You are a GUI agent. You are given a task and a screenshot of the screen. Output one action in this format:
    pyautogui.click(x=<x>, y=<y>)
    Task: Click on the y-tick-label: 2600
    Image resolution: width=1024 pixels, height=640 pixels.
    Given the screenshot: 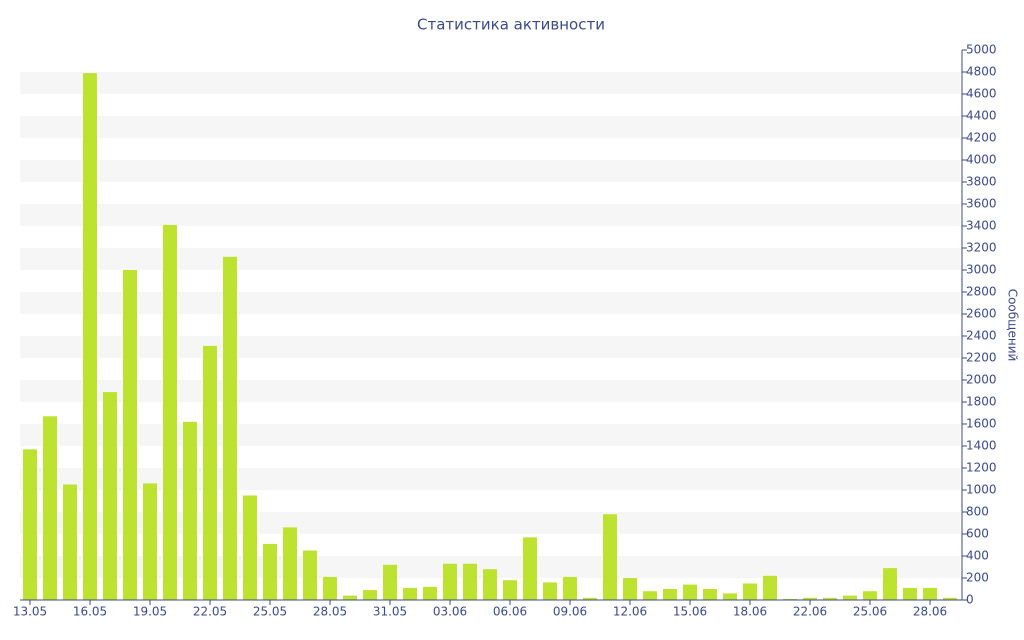 What is the action you would take?
    pyautogui.click(x=981, y=314)
    